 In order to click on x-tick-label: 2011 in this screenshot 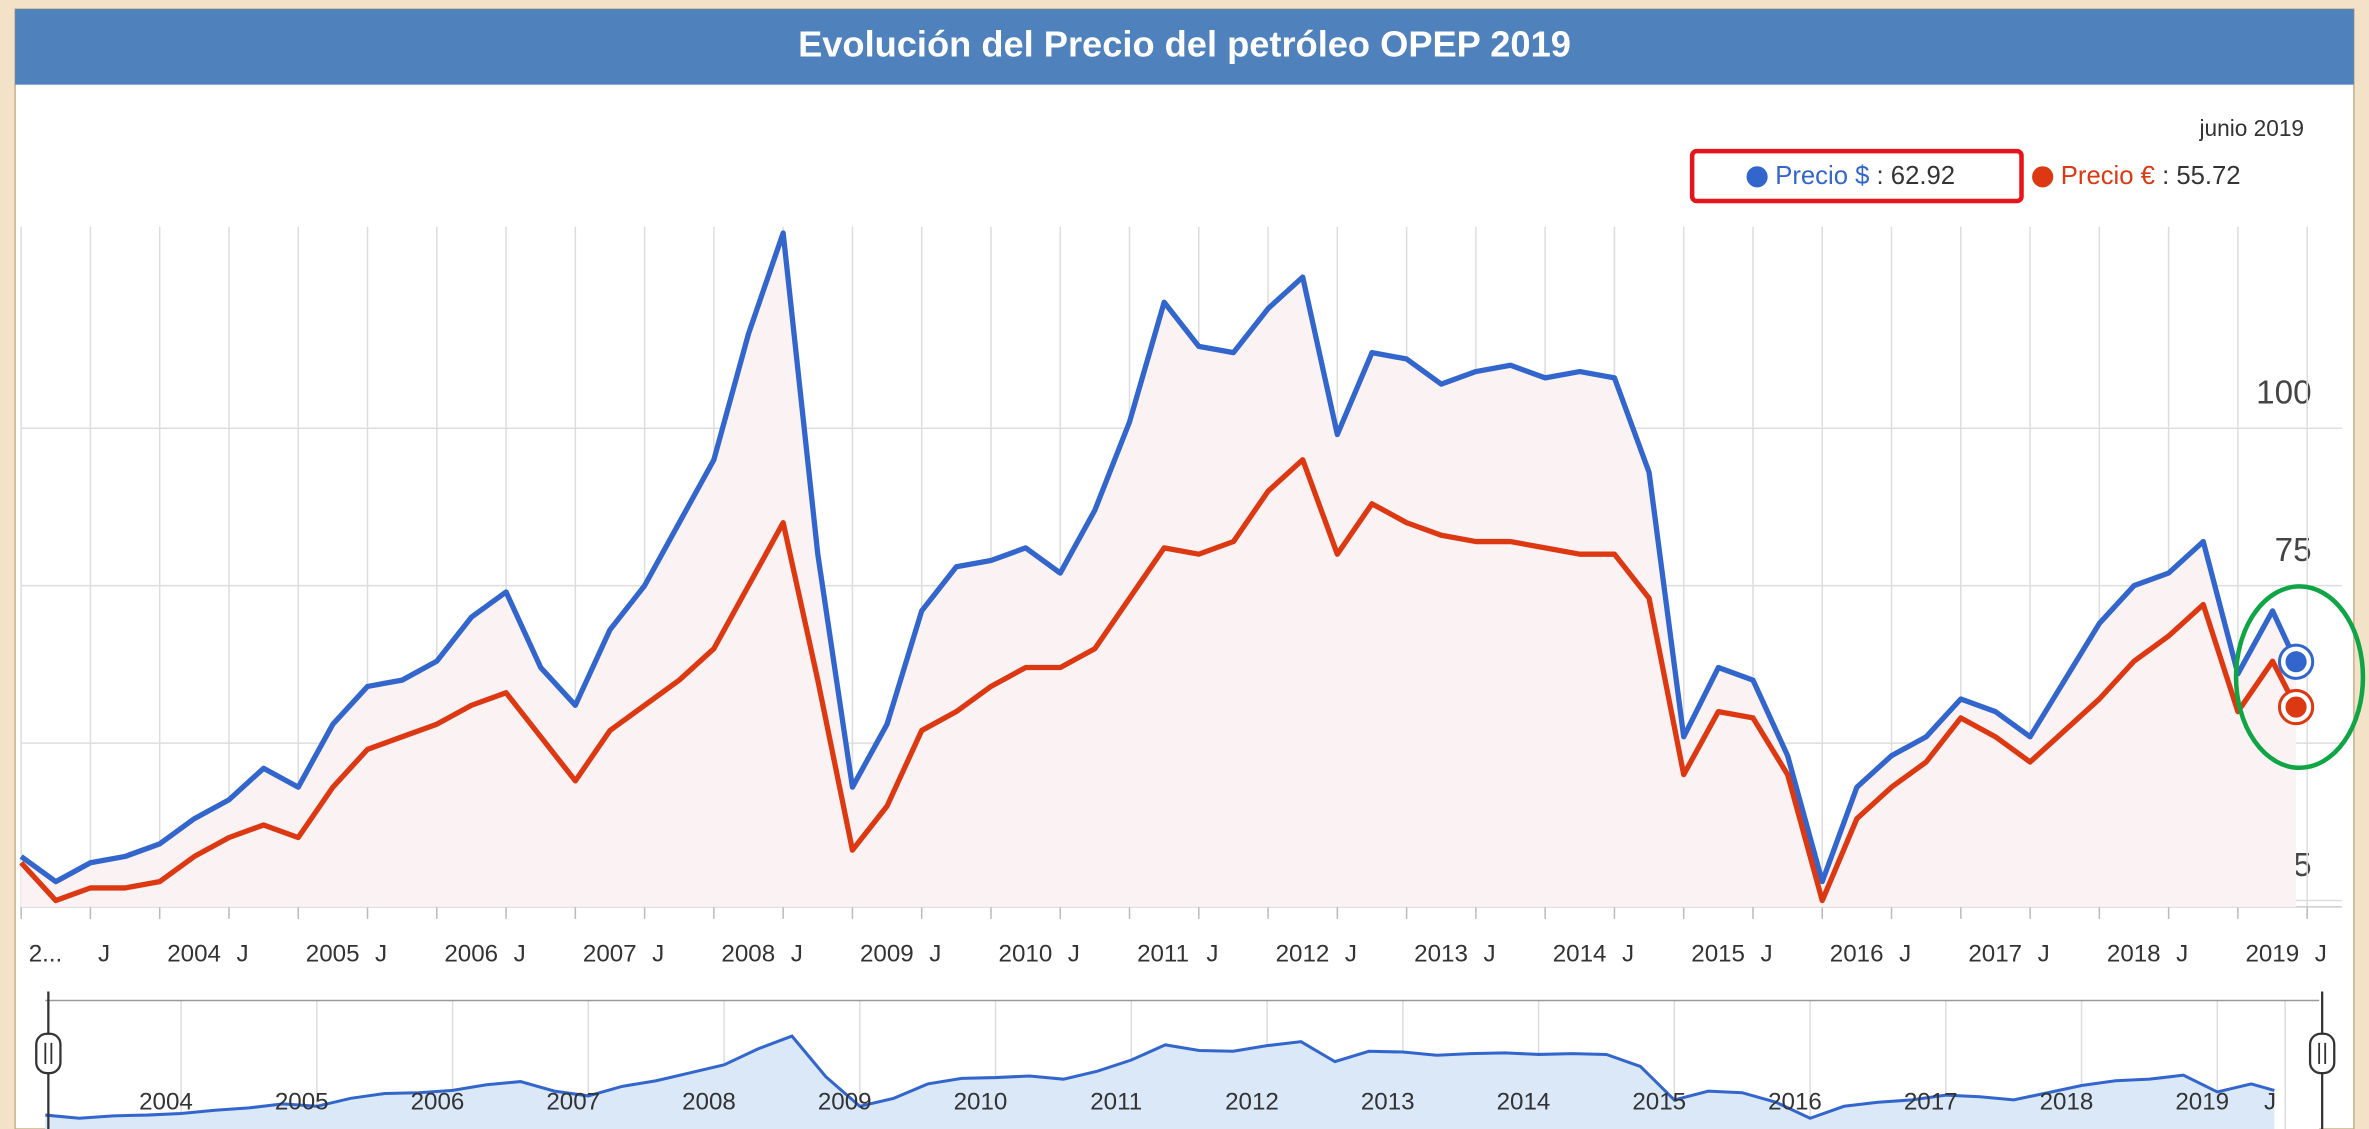, I will do `click(1163, 954)`.